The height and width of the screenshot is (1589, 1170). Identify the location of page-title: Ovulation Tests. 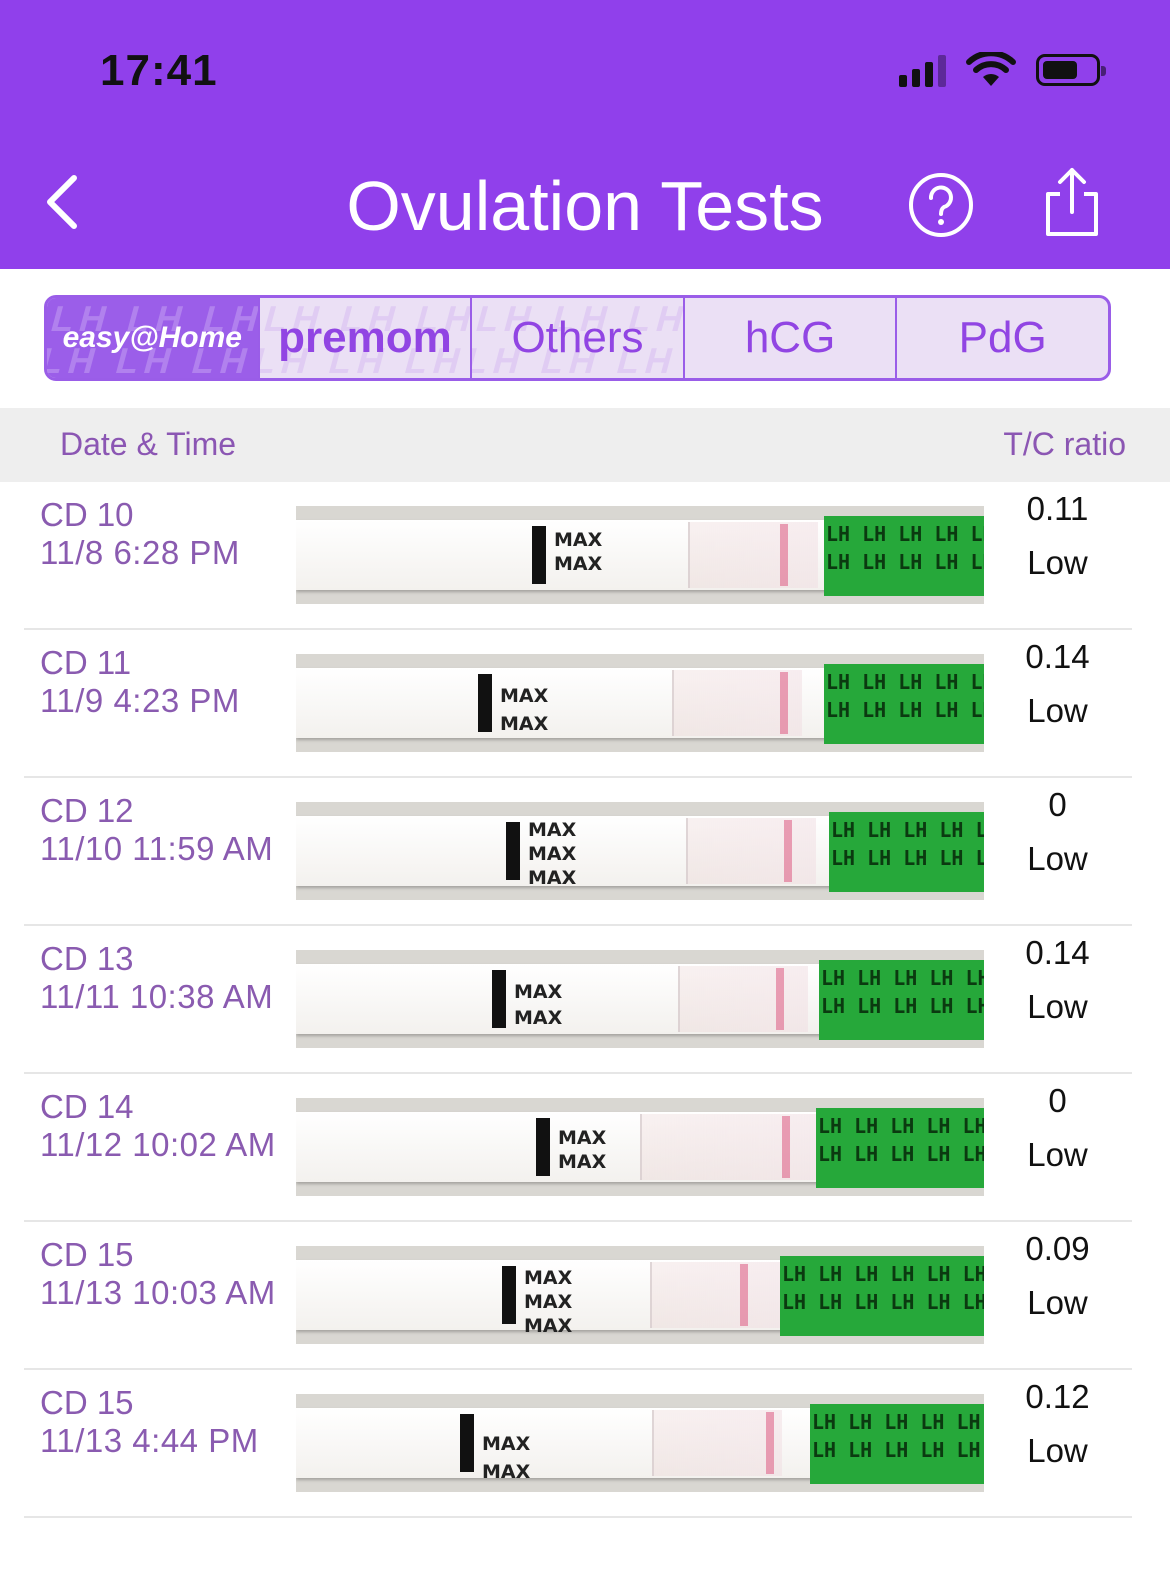
(585, 206).